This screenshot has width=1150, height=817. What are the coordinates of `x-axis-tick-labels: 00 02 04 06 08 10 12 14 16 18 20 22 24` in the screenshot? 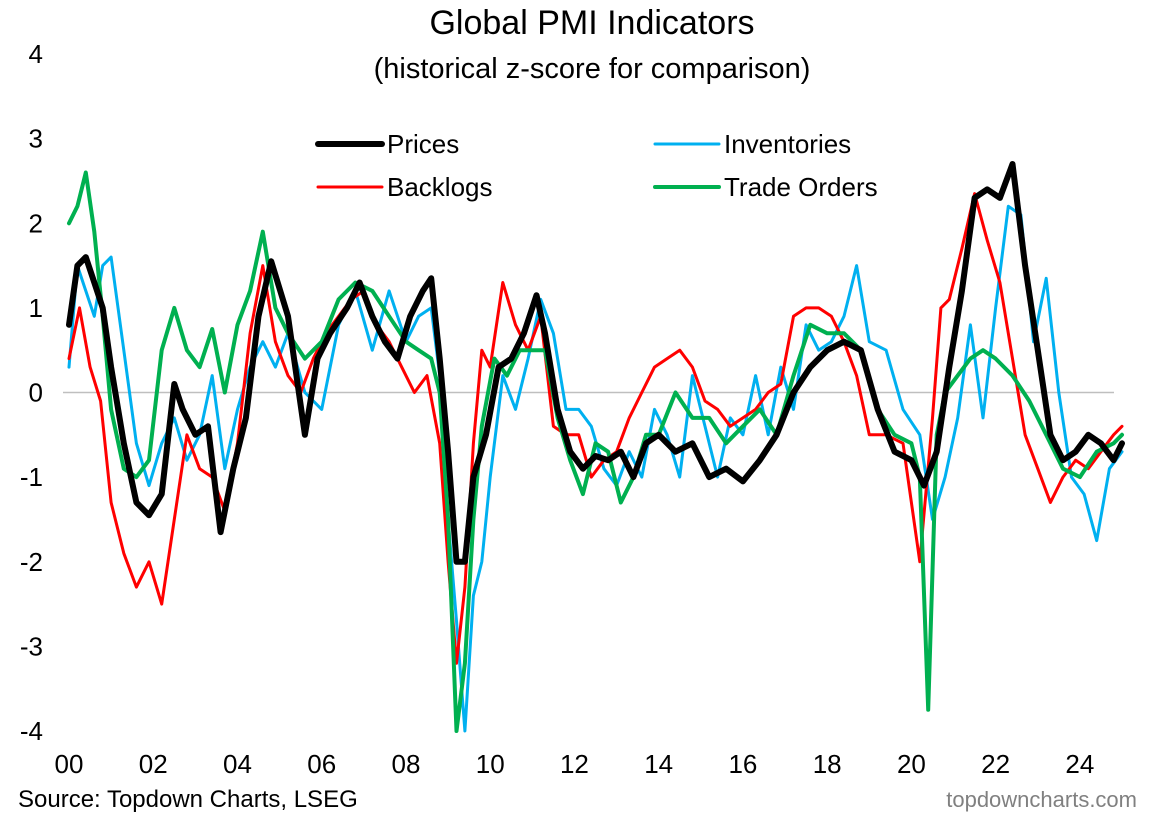 It's located at (575, 764).